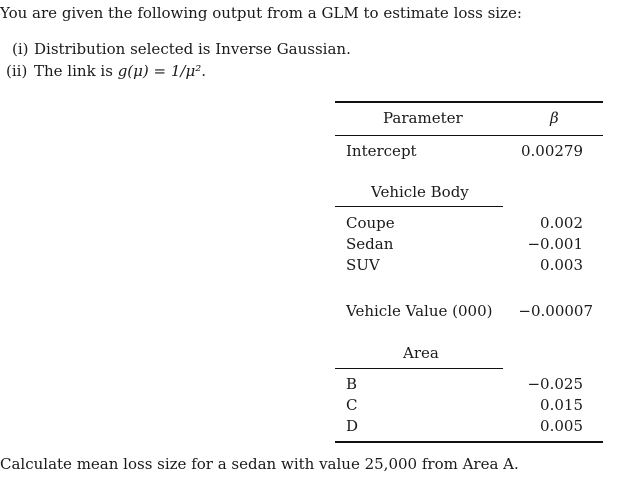 This screenshot has width=618, height=480. Describe the element at coordinates (551, 151) in the screenshot. I see `row-intercept-value: 0.00279` at that location.